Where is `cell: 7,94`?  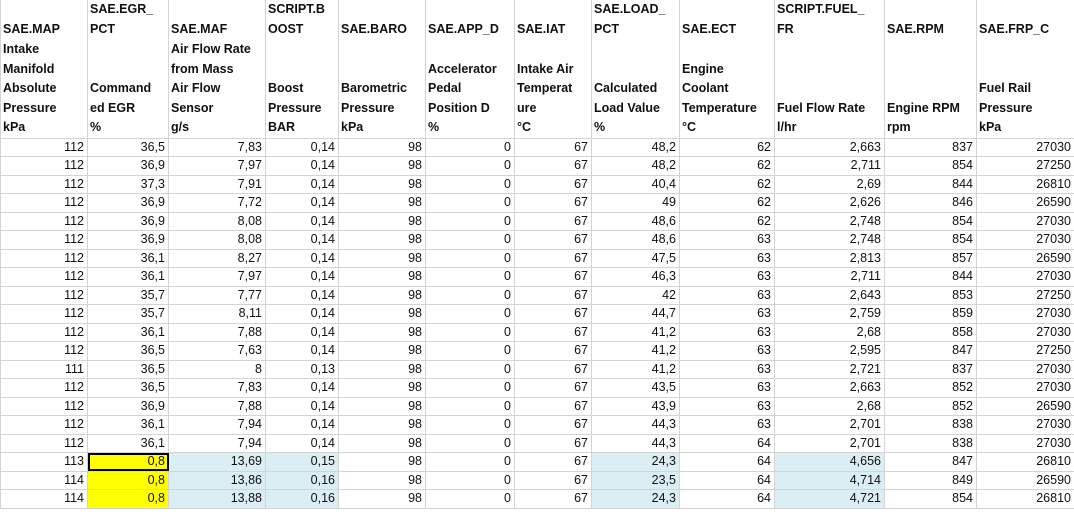 cell: 7,94 is located at coordinates (217, 443).